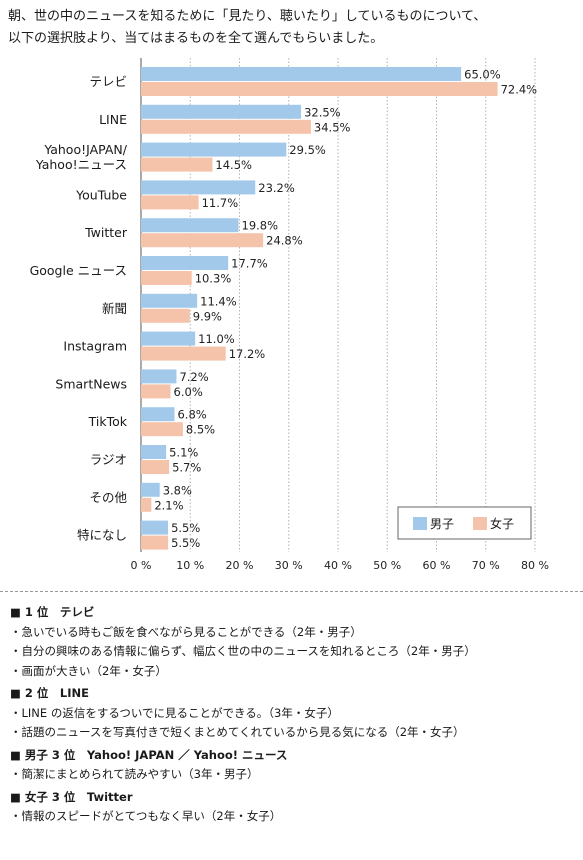  I want to click on bar-value-label: 29.5%, so click(307, 150).